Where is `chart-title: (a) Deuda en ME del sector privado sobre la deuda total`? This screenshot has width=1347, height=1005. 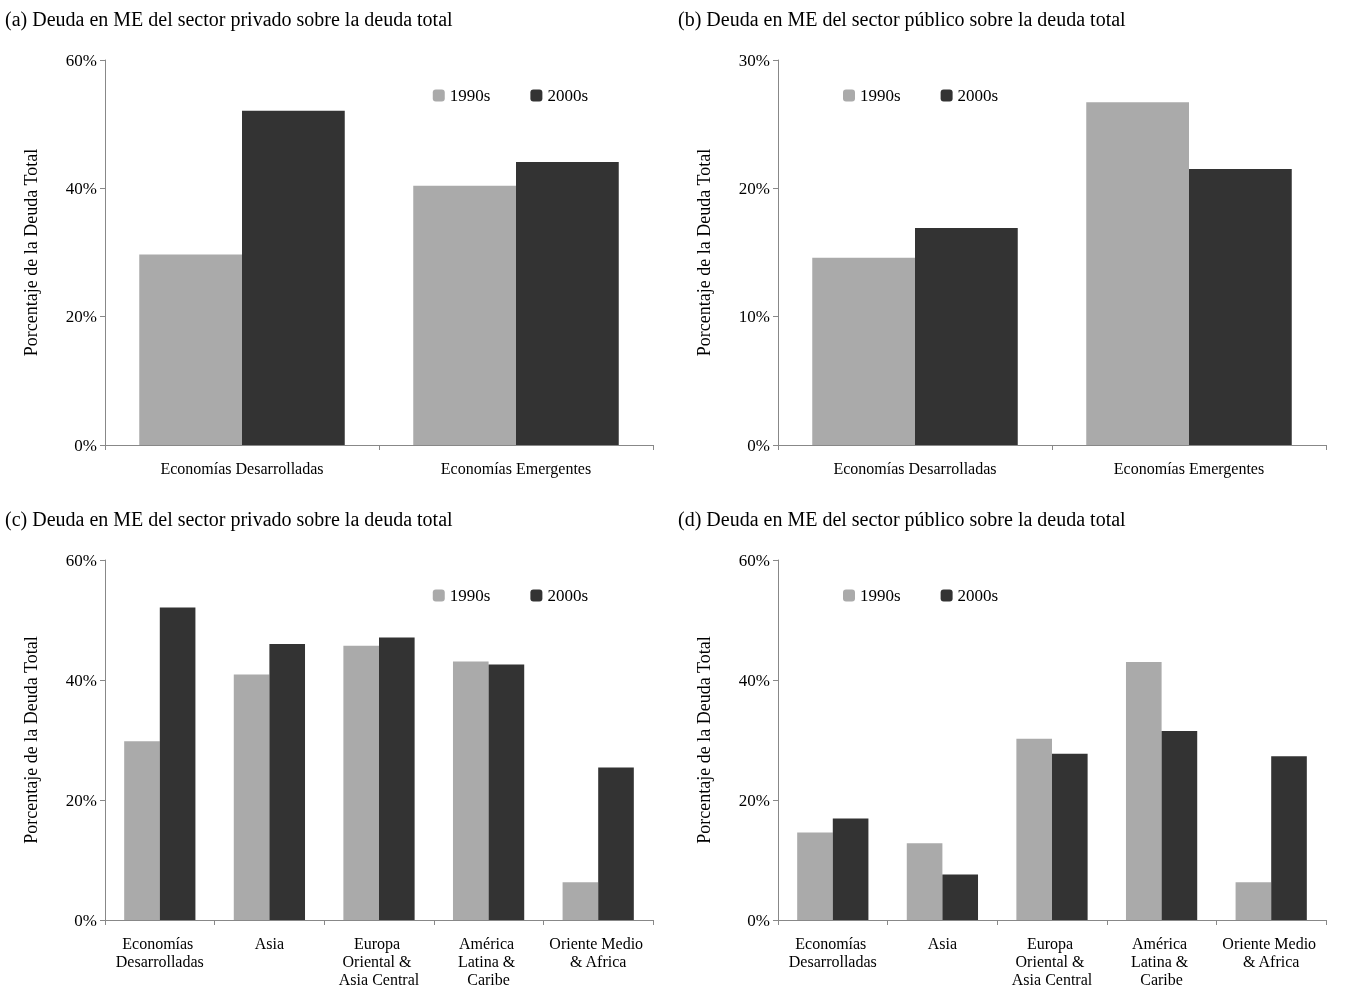 chart-title: (a) Deuda en ME del sector privado sobre la deuda total is located at coordinates (229, 19).